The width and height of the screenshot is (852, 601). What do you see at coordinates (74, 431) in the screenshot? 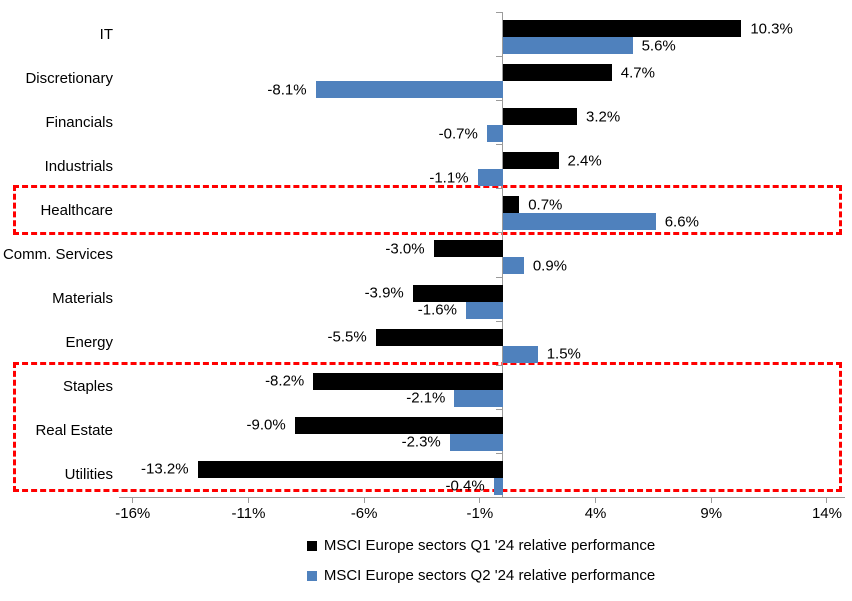
I see `category-label: Real Estate` at bounding box center [74, 431].